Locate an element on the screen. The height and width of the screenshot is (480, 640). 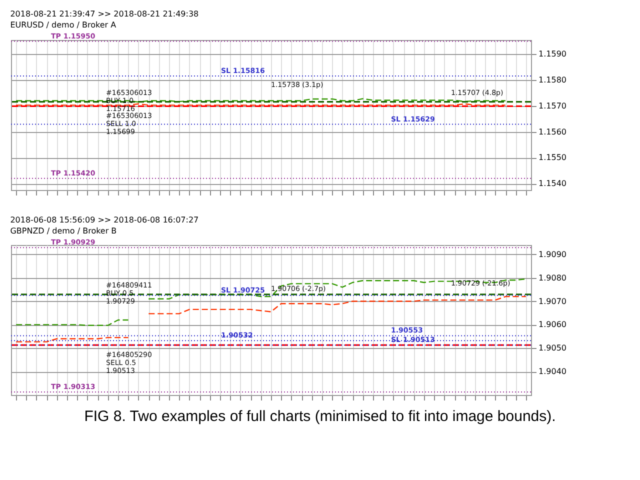
y-tick-label: 1.9050 is located at coordinates (552, 348).